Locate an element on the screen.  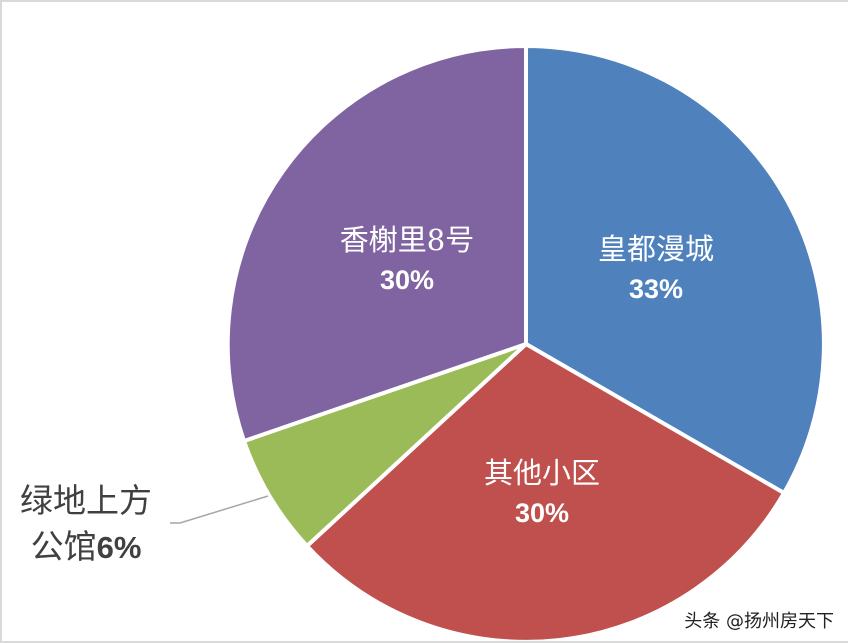
label-xiangxie: 香榭里8号 30% is located at coordinates (407, 260).